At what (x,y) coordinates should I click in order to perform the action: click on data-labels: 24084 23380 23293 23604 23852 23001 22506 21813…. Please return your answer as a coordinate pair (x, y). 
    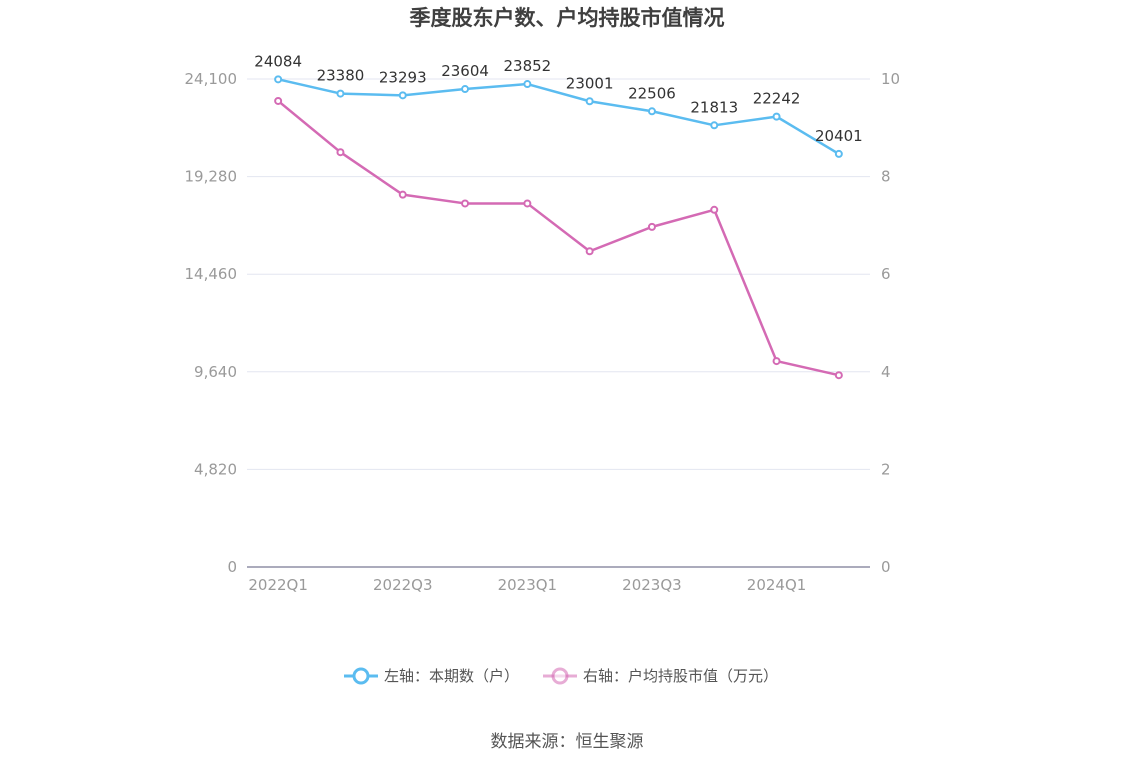
    Looking at the image, I should click on (558, 98).